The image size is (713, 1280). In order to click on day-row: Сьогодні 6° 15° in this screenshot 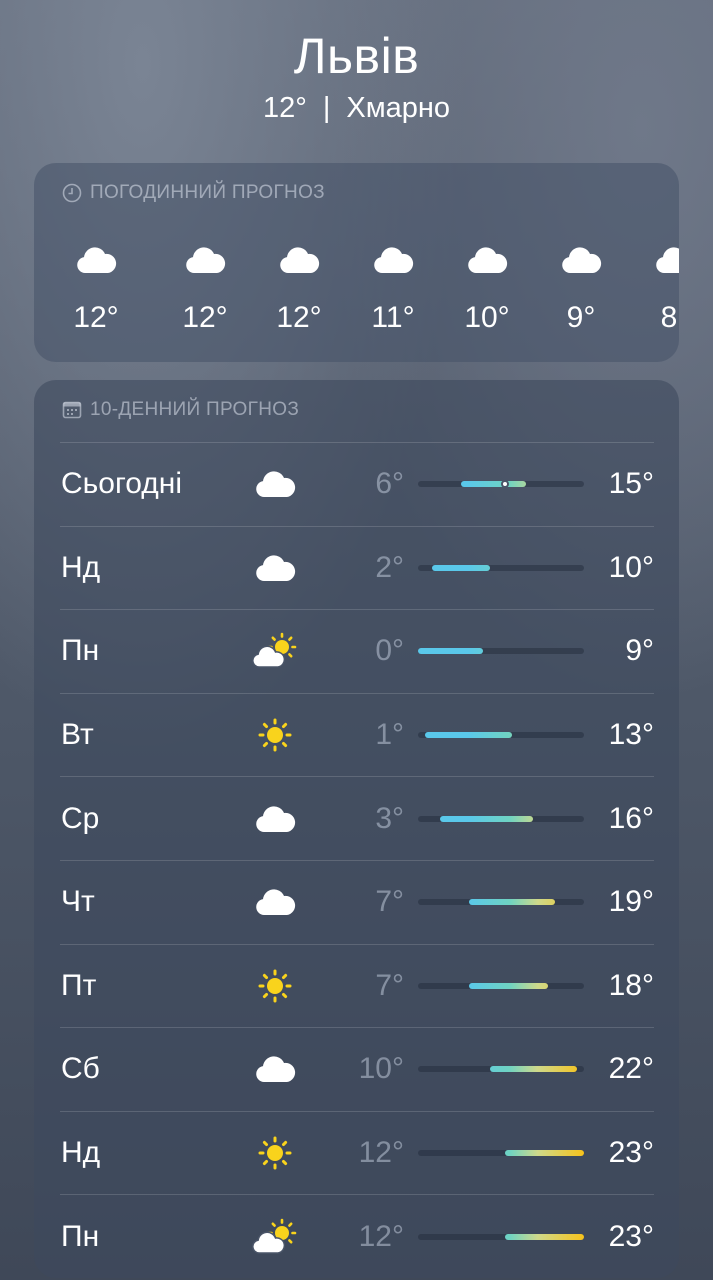, I will do `click(357, 484)`.